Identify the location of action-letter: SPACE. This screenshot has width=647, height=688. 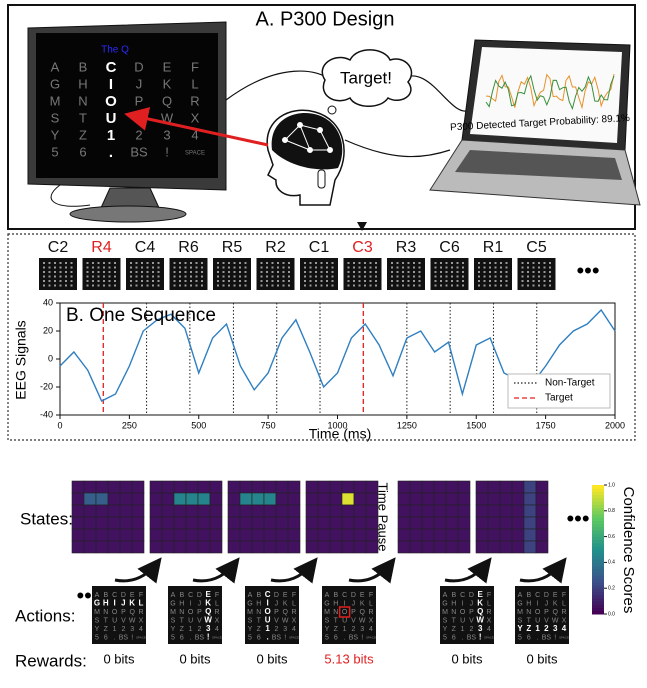
(489, 637).